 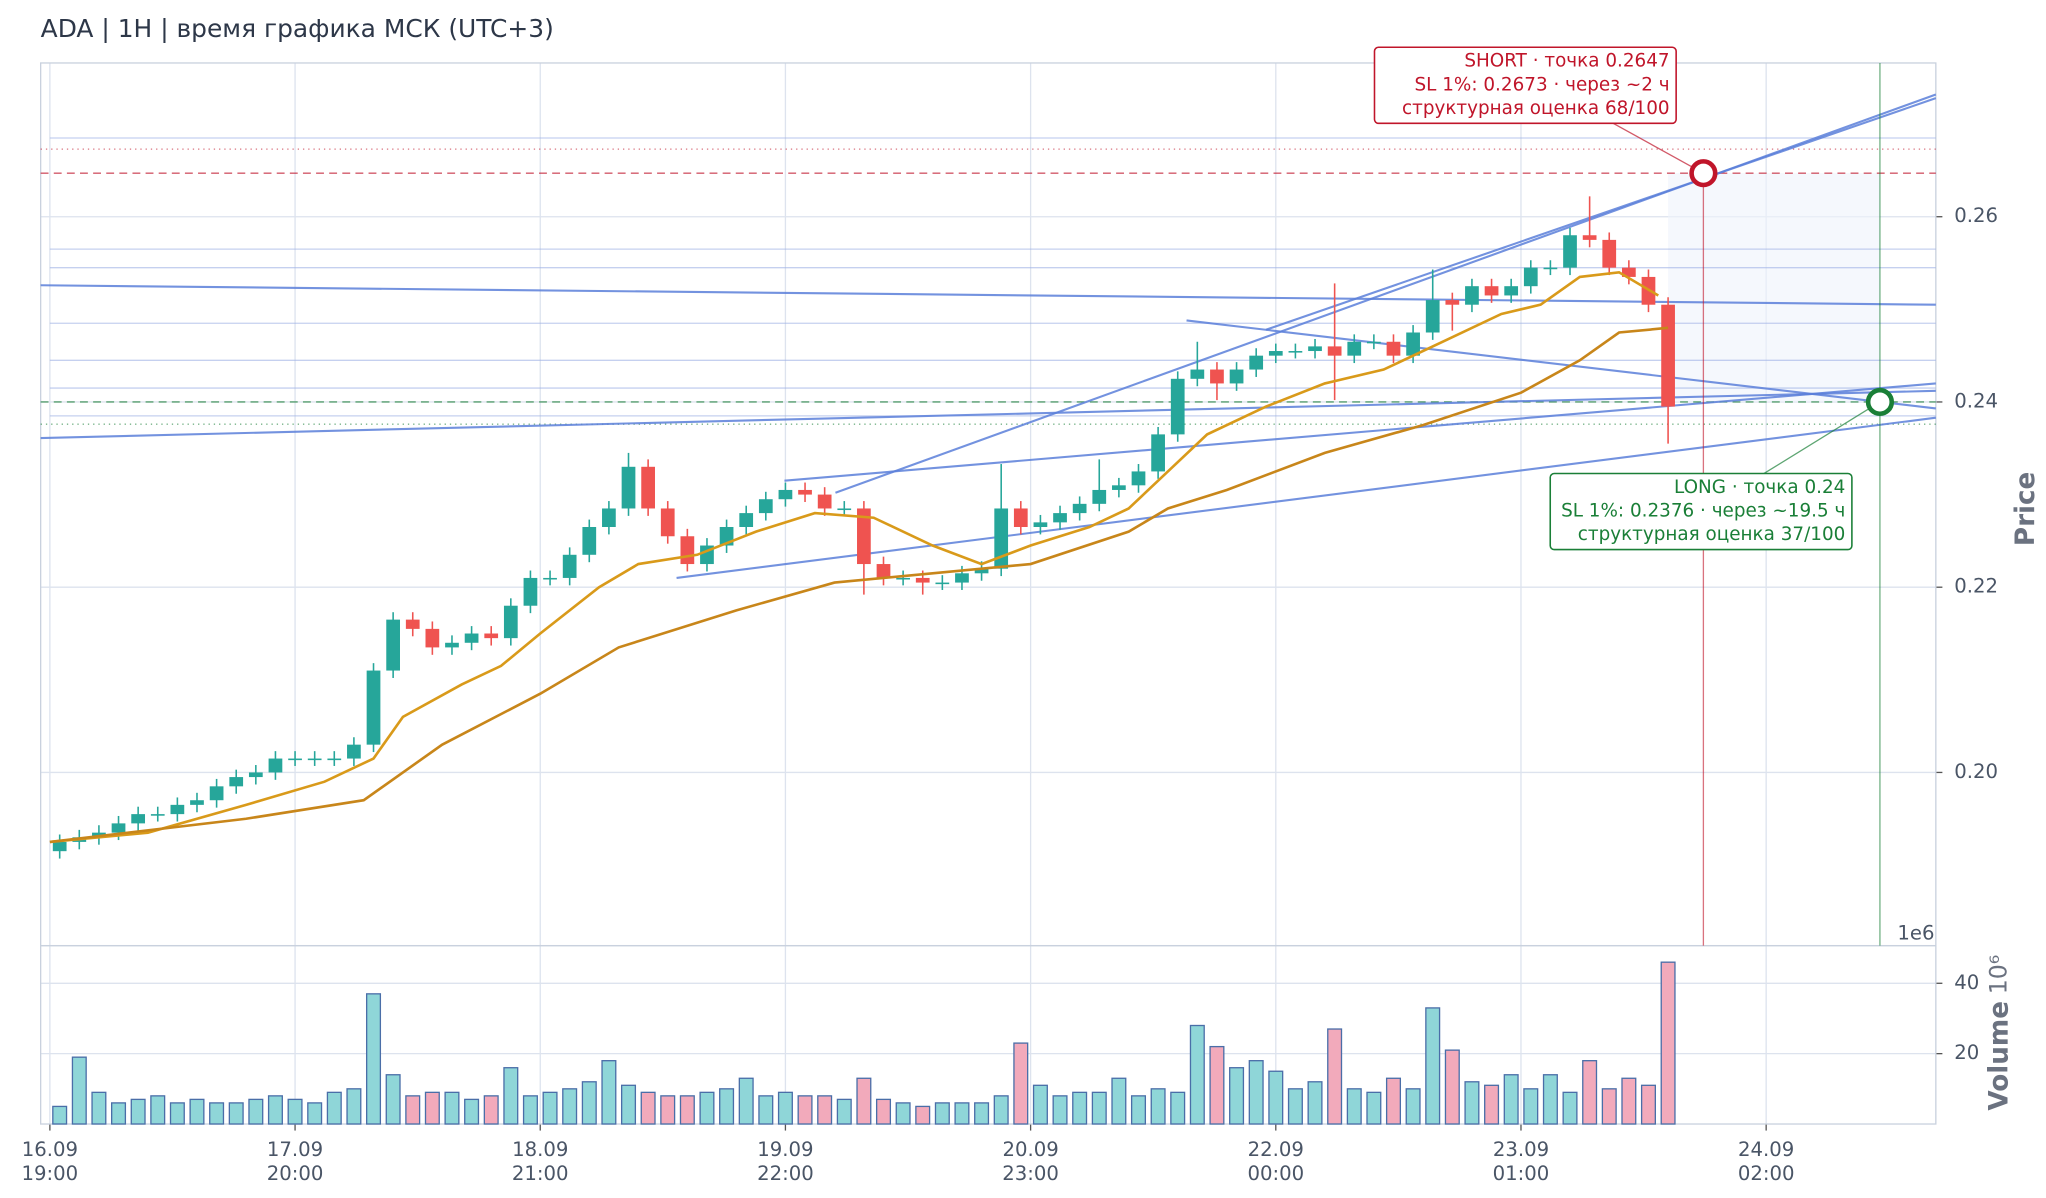 I want to click on offset-text: 1e6, so click(x=1915, y=932).